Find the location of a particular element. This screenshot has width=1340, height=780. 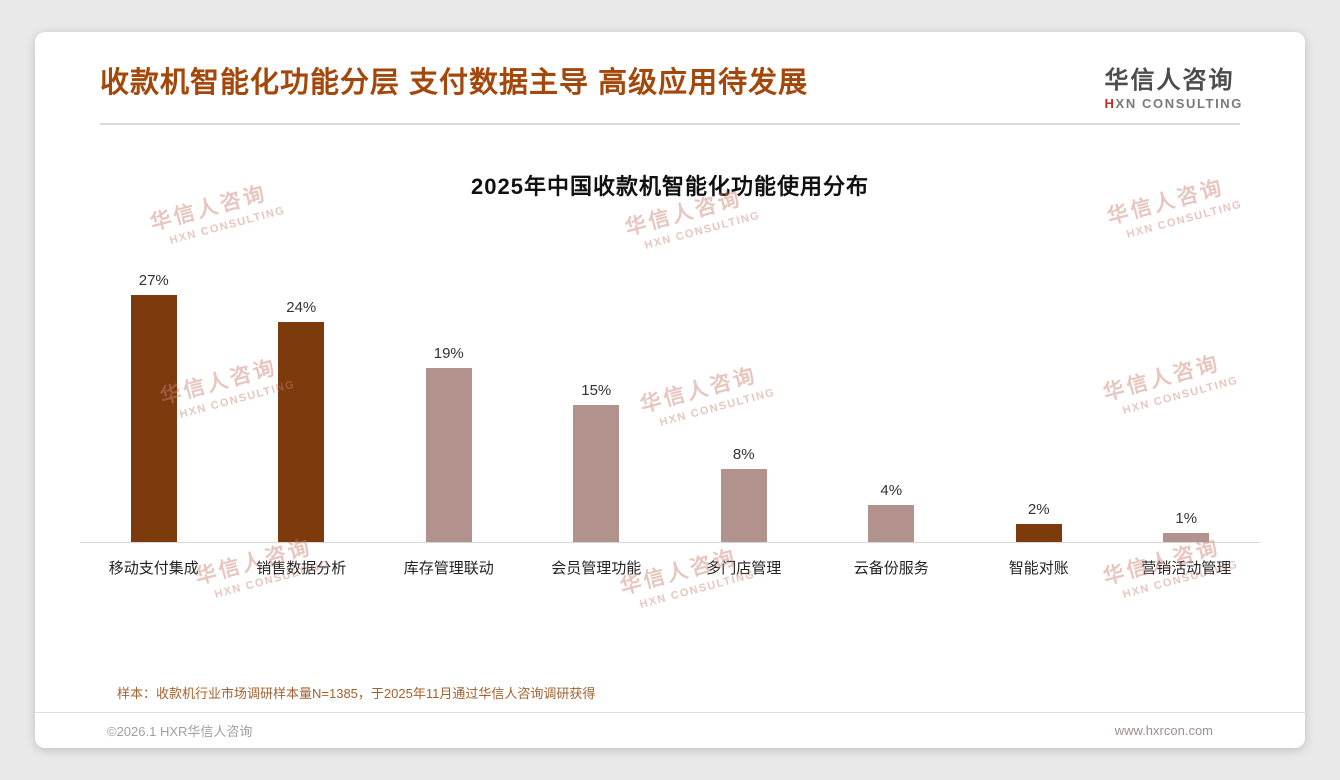

bar-group: 19% is located at coordinates (449, 443).